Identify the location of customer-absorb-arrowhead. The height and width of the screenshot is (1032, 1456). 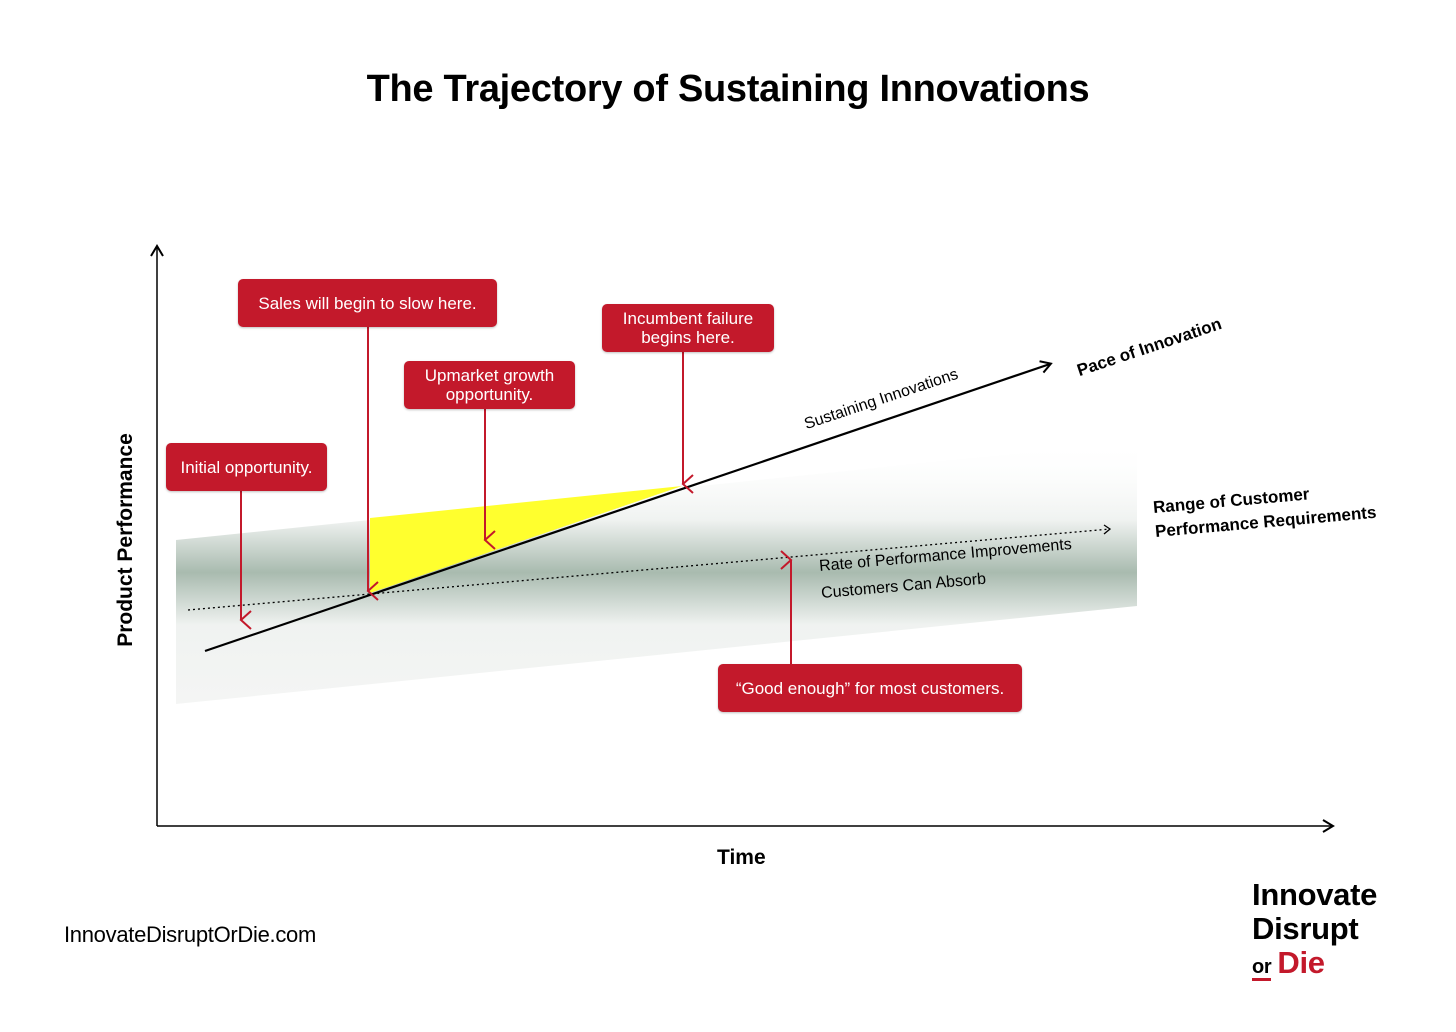
(1107, 529).